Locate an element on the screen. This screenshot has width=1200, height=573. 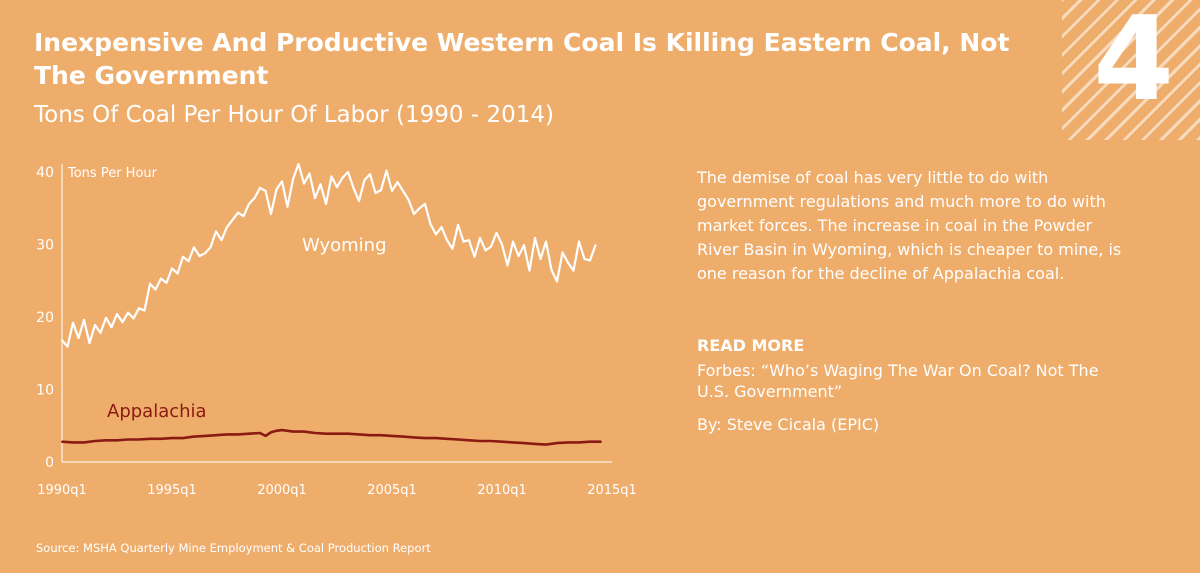
x-tick-label: 2015q1 is located at coordinates (612, 490).